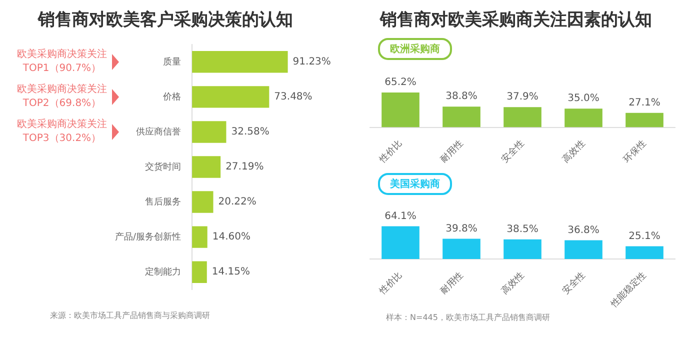 The height and width of the screenshot is (346, 700). I want to click on data-label: 32.58%, so click(250, 132).